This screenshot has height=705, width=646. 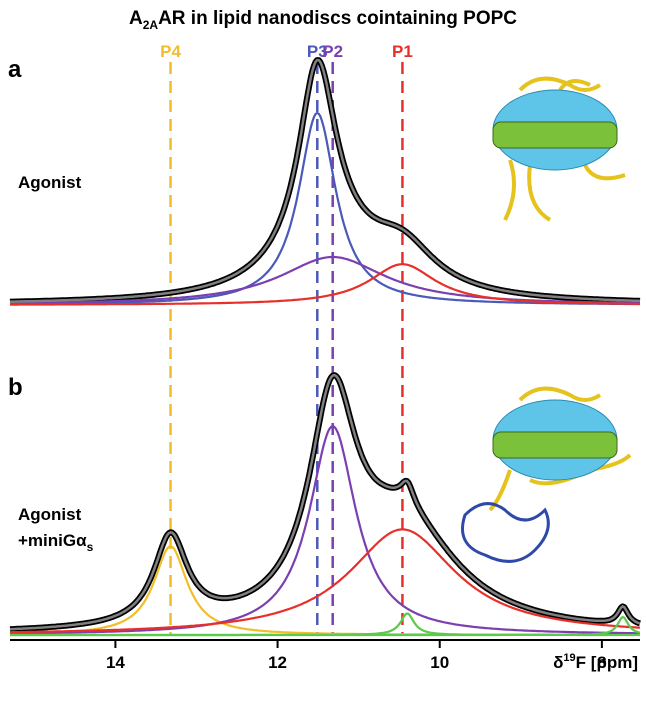 I want to click on x-tick-label: 10, so click(x=439, y=662).